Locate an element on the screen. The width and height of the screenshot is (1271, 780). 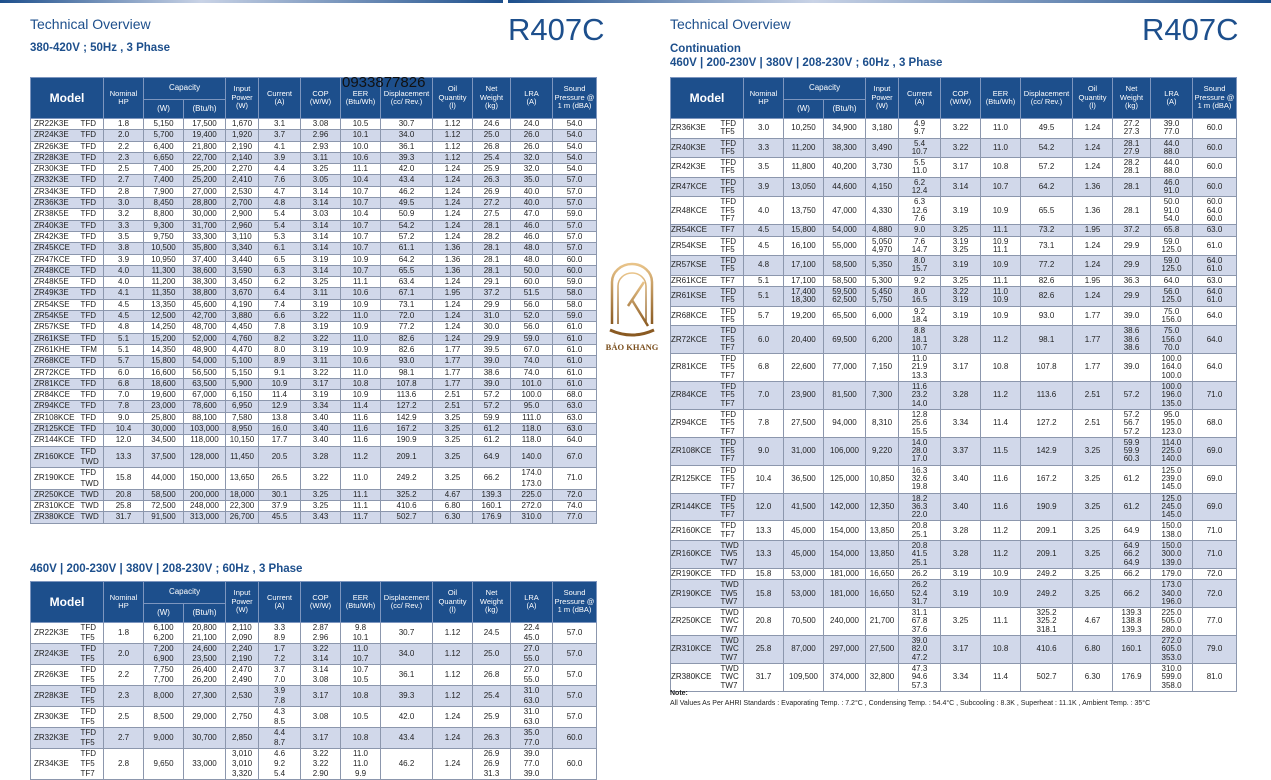
cell-current: 12.9 is located at coordinates (280, 406).